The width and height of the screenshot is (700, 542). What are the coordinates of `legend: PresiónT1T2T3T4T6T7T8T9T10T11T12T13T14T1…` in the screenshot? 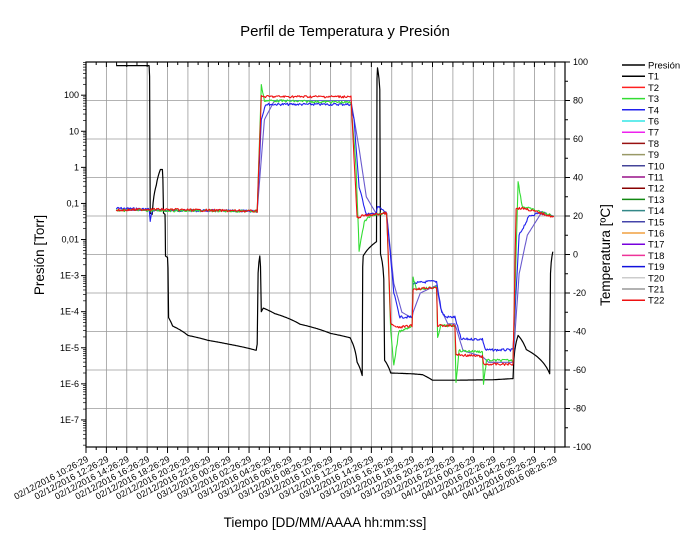 It's located at (651, 184).